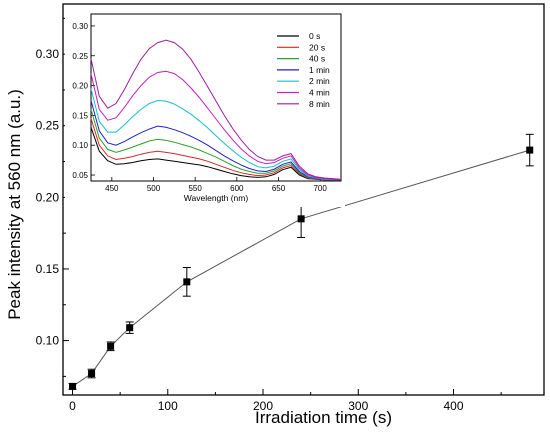  Describe the element at coordinates (317, 59) in the screenshot. I see `inset-legend-label: 40 s` at that location.